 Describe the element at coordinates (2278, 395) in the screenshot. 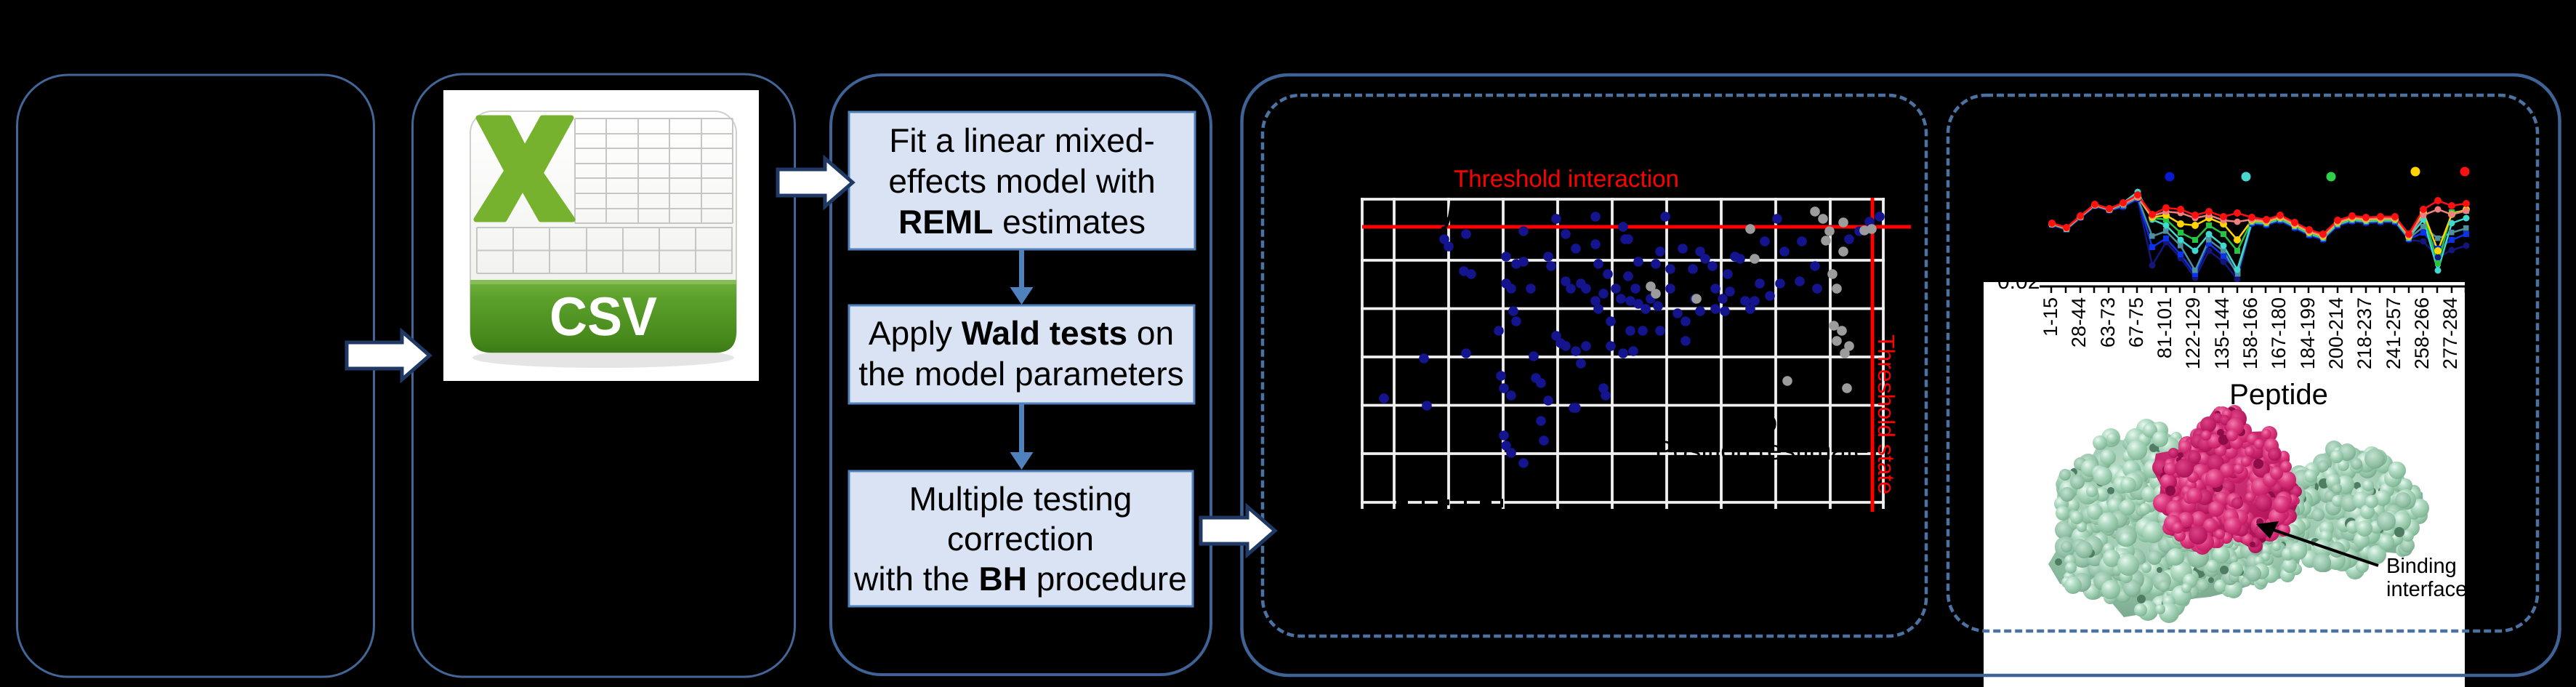

I see `svg-text: Peptide` at that location.